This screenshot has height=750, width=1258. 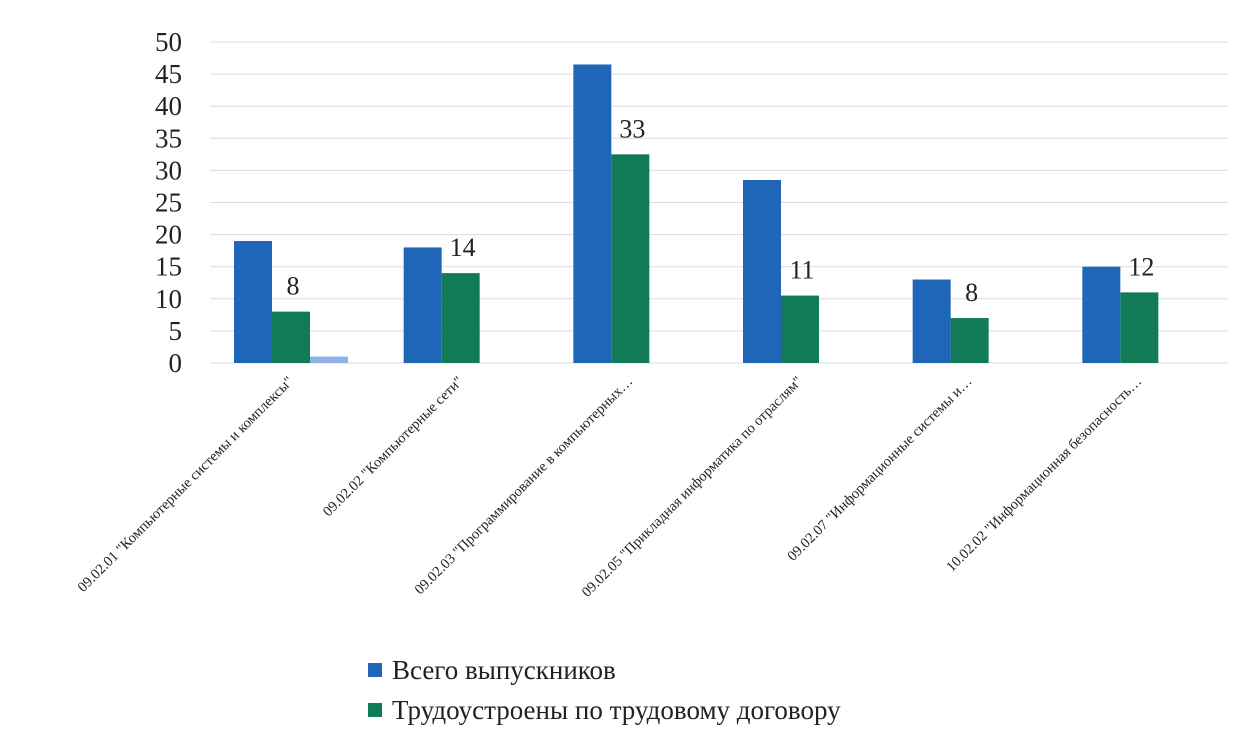 I want to click on legend-item-employed: Трудоустроены по трудовому договору, so click(x=604, y=710).